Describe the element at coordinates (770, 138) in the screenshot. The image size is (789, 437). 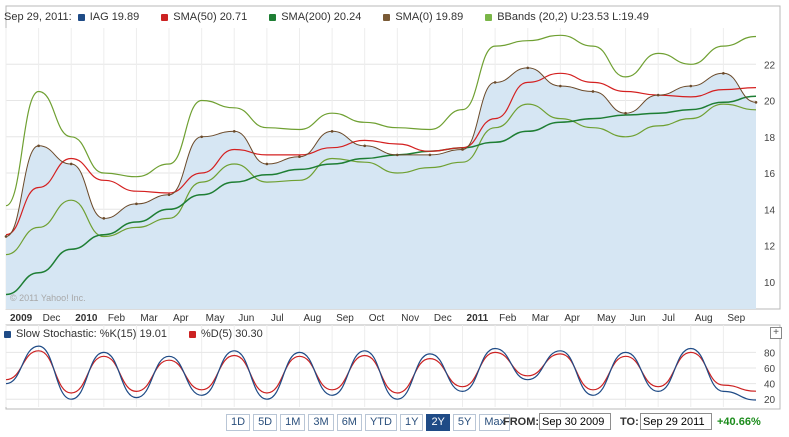
I see `y-tick-label: 18` at that location.